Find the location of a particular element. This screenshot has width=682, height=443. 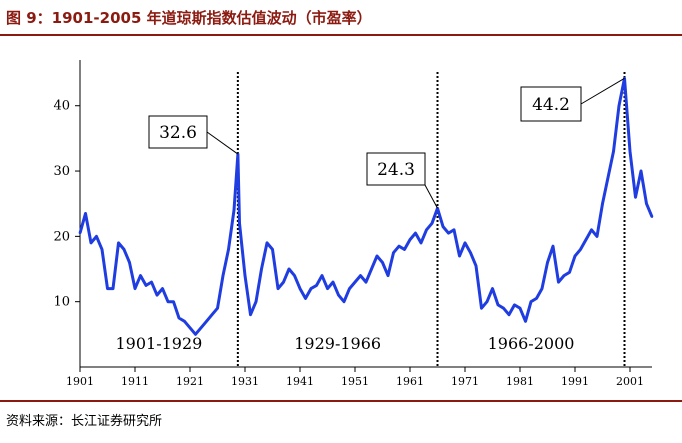

source-note: 资料来源：长江证券研究所 is located at coordinates (84, 421).